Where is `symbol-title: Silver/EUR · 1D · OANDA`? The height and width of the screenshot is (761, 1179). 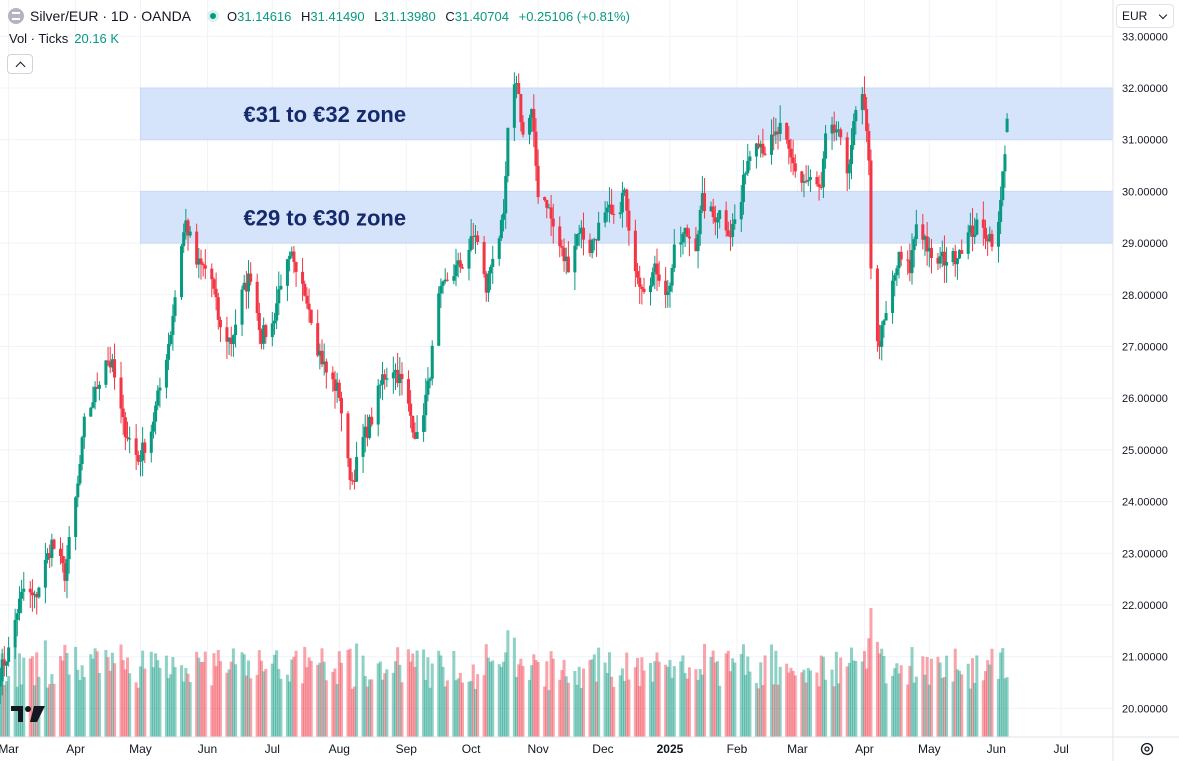
symbol-title: Silver/EUR · 1D · OANDA is located at coordinates (111, 16).